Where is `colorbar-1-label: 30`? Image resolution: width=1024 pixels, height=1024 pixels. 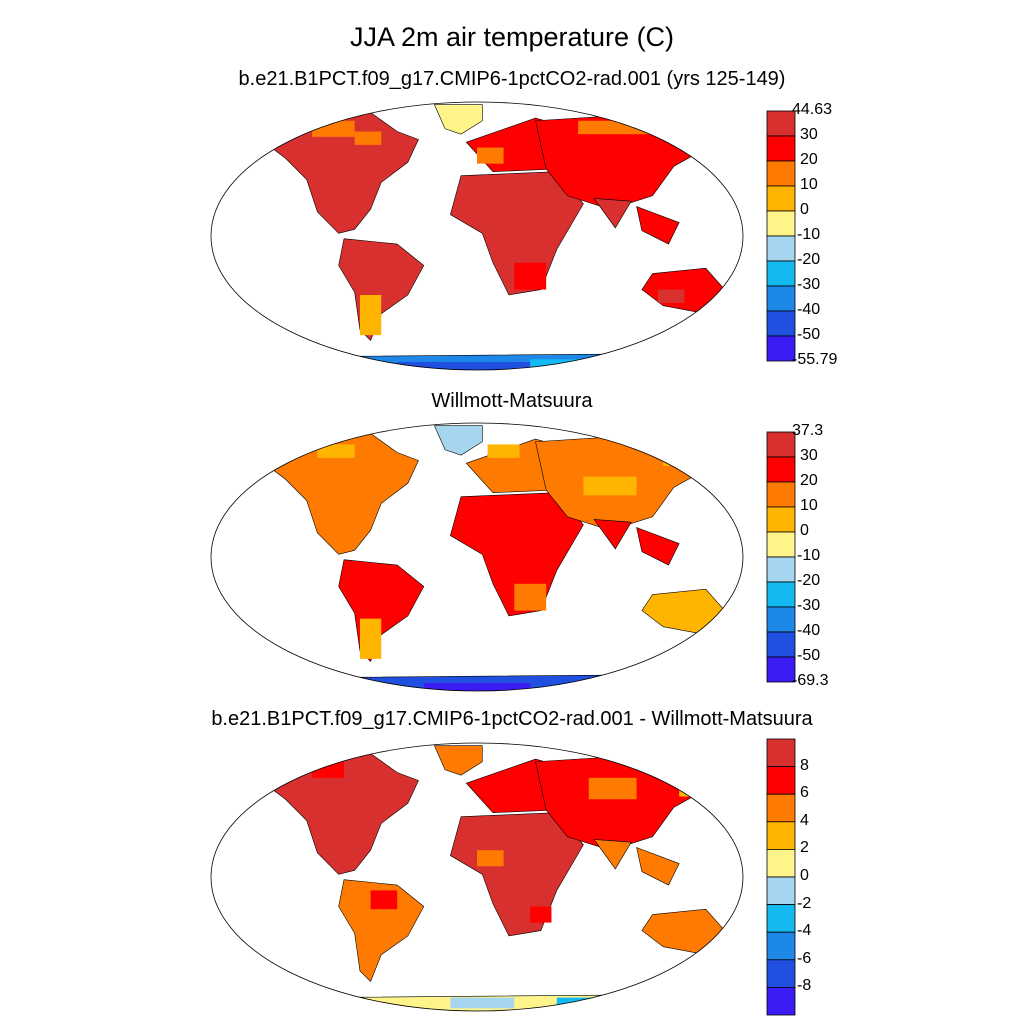 colorbar-1-label: 30 is located at coordinates (809, 134).